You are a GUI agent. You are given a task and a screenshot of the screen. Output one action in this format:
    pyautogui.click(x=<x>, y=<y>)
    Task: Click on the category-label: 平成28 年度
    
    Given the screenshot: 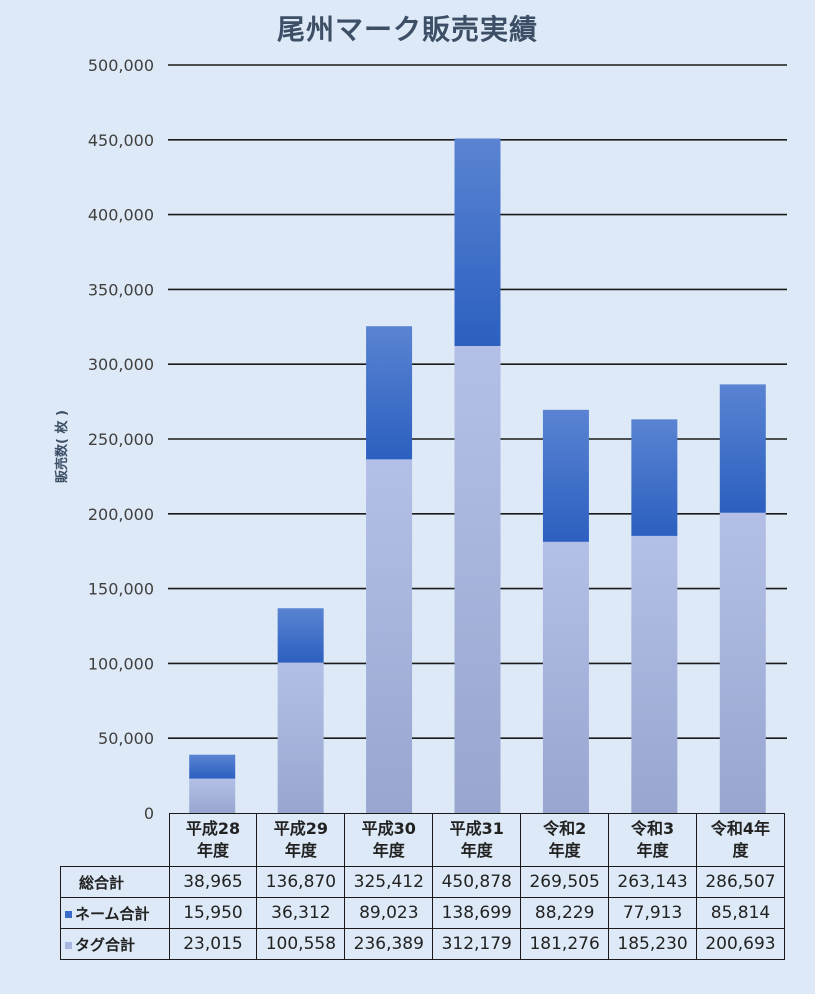 What is the action you would take?
    pyautogui.click(x=213, y=840)
    